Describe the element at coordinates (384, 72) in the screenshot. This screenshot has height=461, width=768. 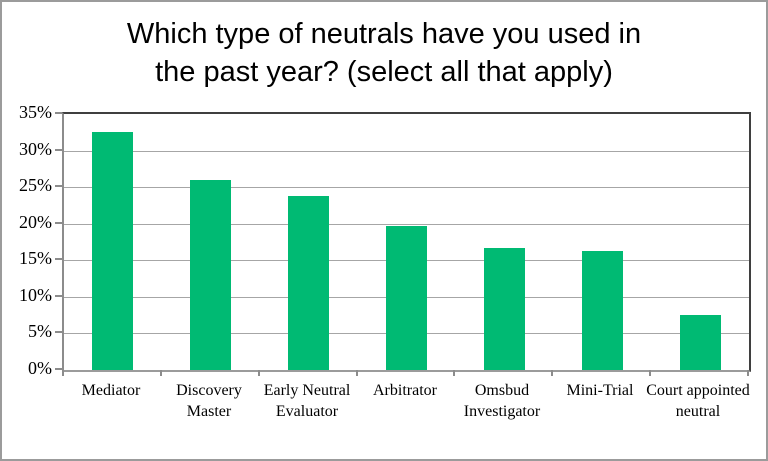
I see `chart-title-line2: the past year? (select all that apply)` at that location.